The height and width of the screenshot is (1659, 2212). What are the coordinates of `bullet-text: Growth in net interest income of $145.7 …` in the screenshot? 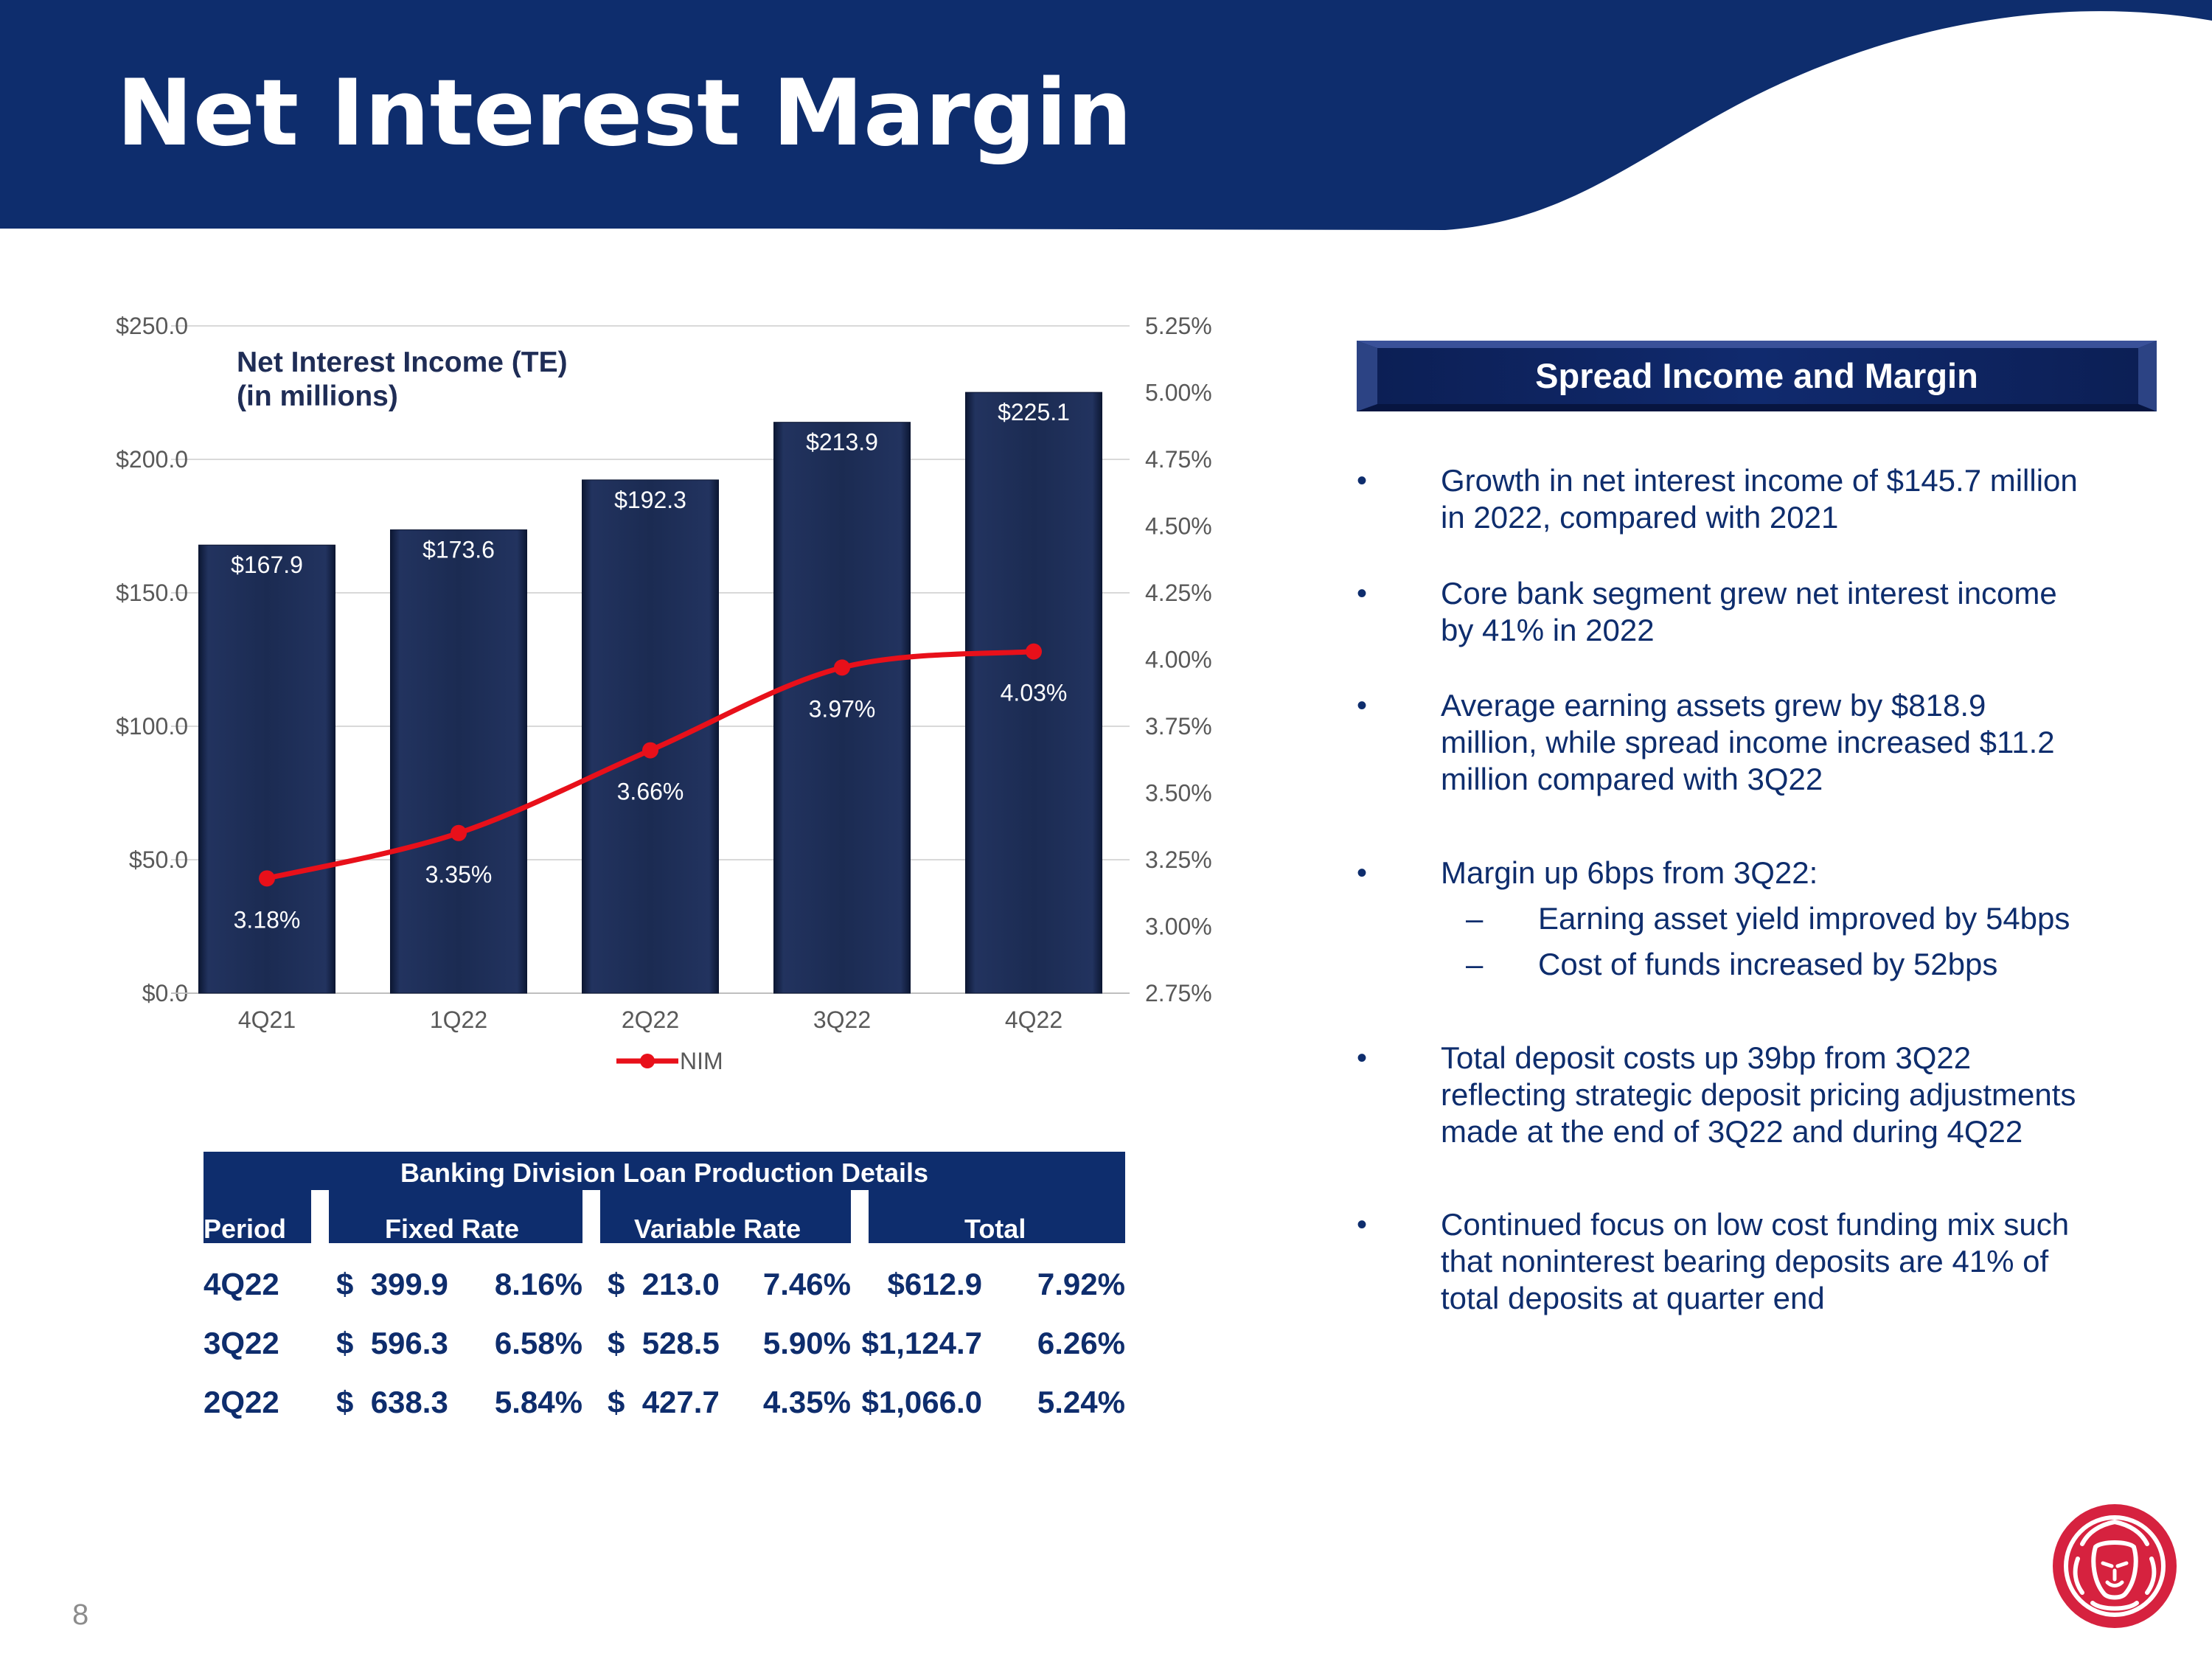 It's located at (1759, 499).